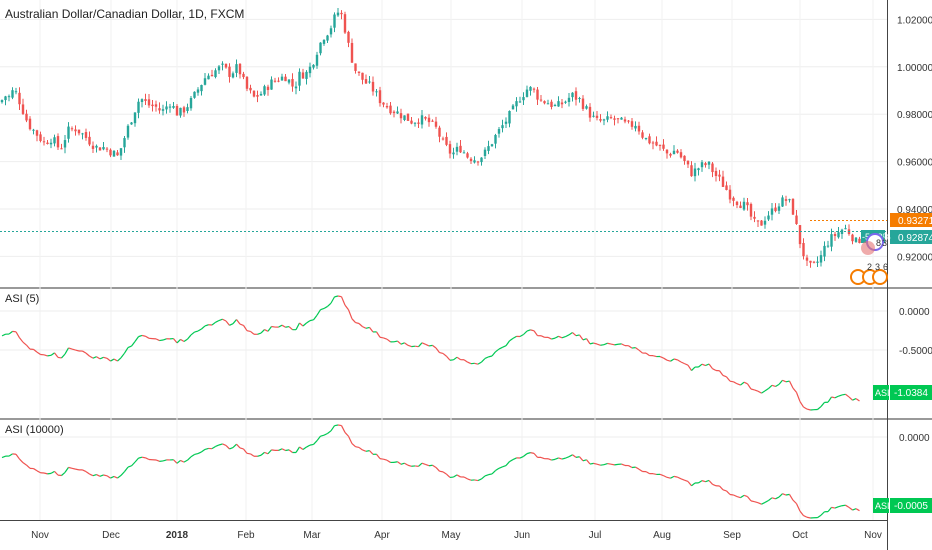  Describe the element at coordinates (732, 535) in the screenshot. I see `x-tick-label: Sep` at that location.